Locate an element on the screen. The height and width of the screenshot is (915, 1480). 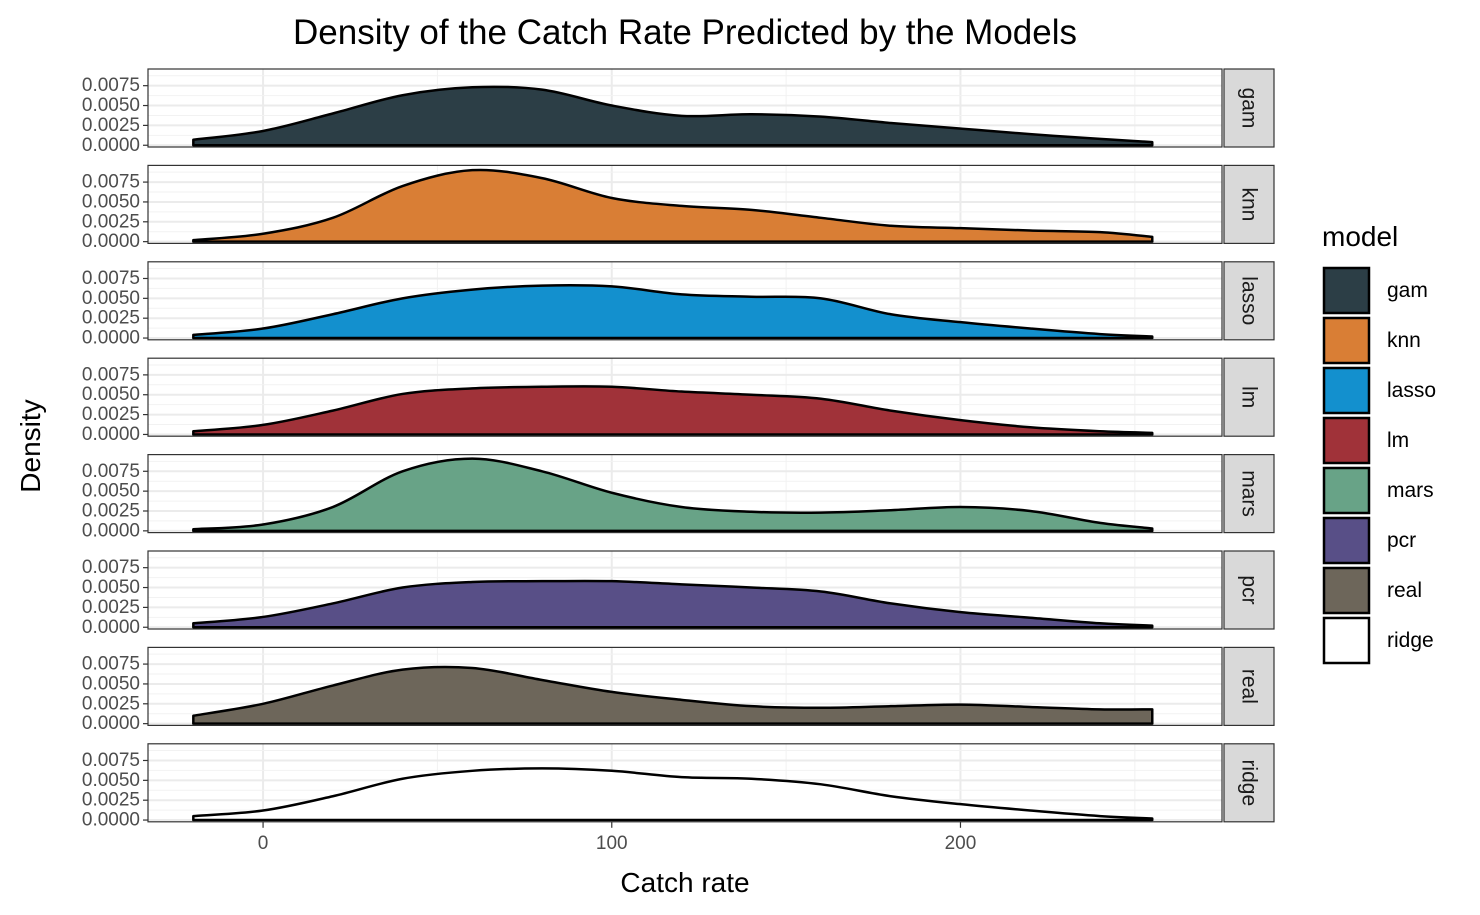
facet-strip-lasso is located at coordinates (1249, 301).